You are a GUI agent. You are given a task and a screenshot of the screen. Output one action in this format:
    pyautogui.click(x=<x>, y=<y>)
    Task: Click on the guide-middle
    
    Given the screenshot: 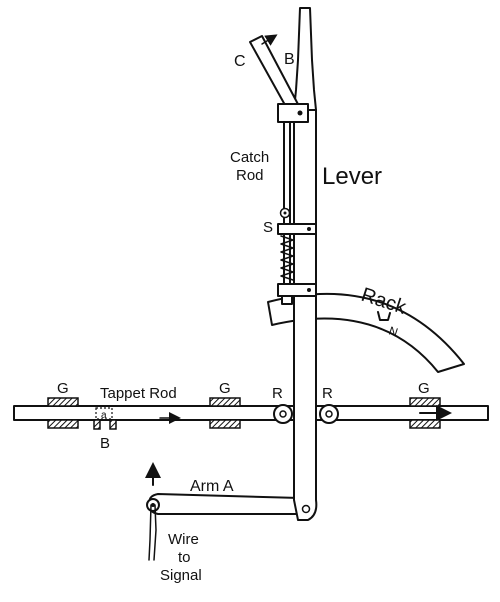 What is the action you would take?
    pyautogui.click(x=225, y=413)
    